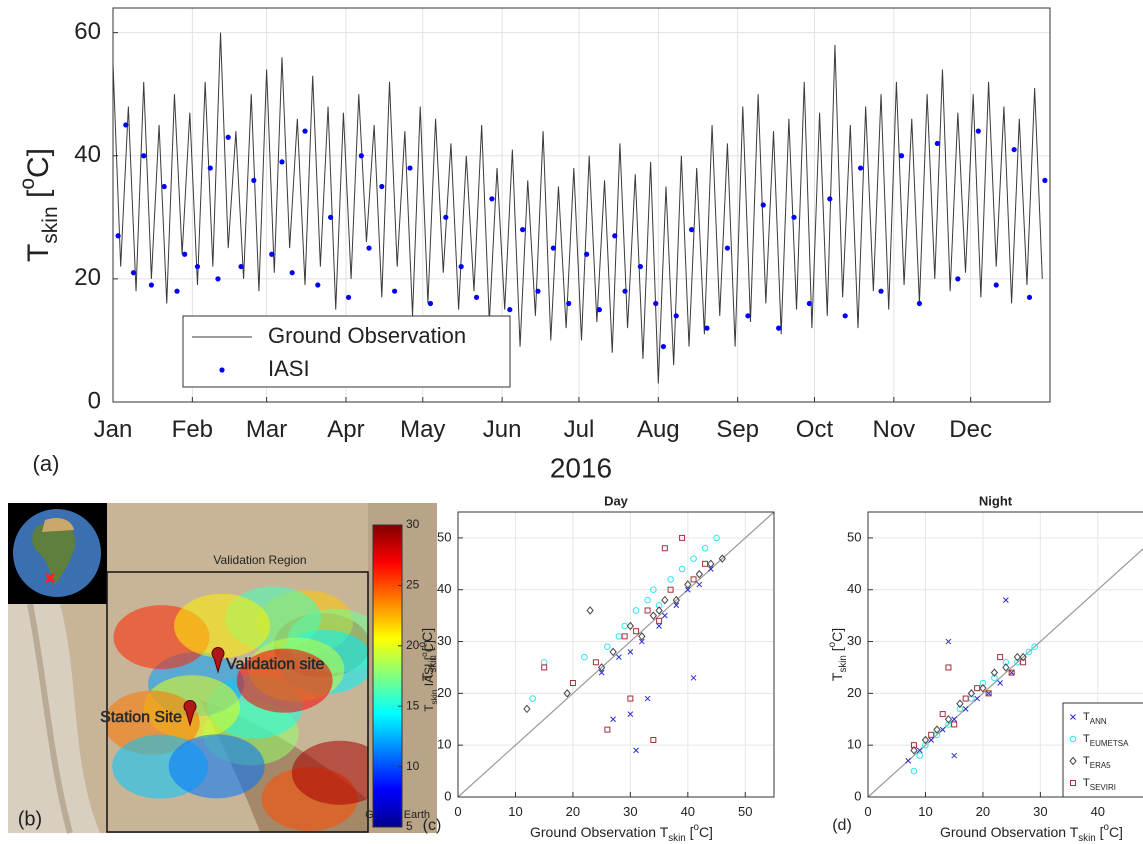  Describe the element at coordinates (432, 825) in the screenshot. I see `panel-label: (c)` at that location.